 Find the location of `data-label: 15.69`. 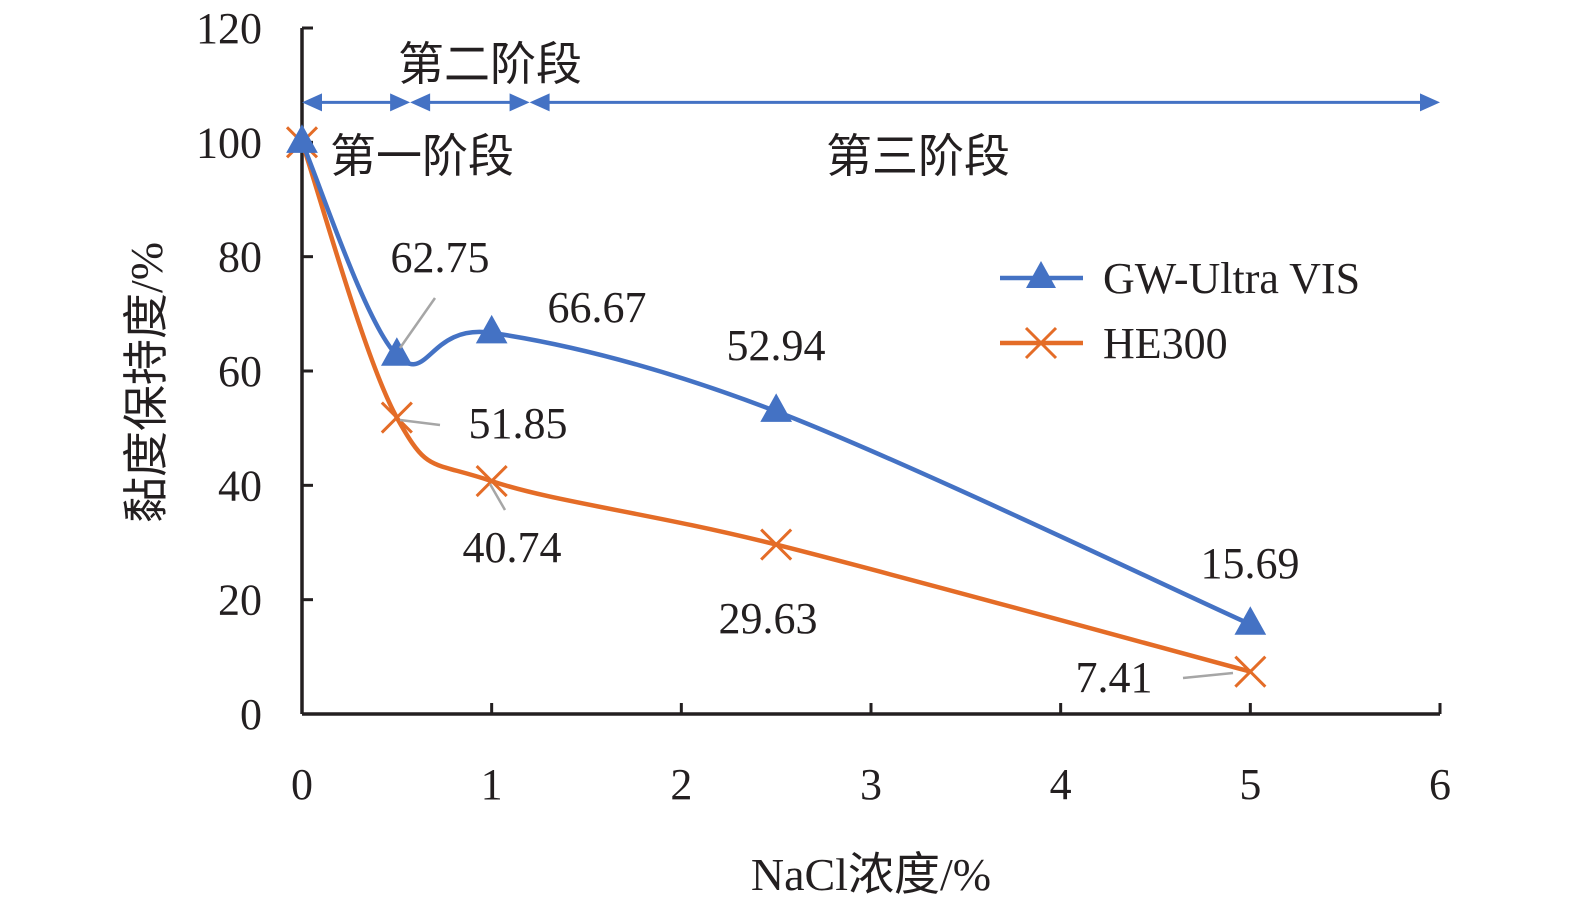

data-label: 15.69 is located at coordinates (1250, 563).